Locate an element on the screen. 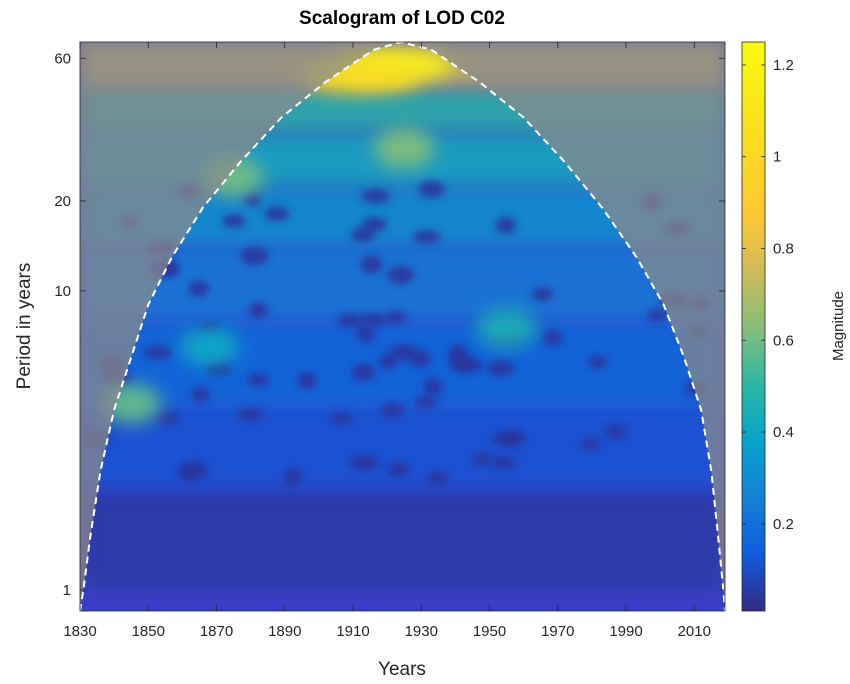 Image resolution: width=850 pixels, height=684 pixels. x-tick-label: 1850 is located at coordinates (148, 631).